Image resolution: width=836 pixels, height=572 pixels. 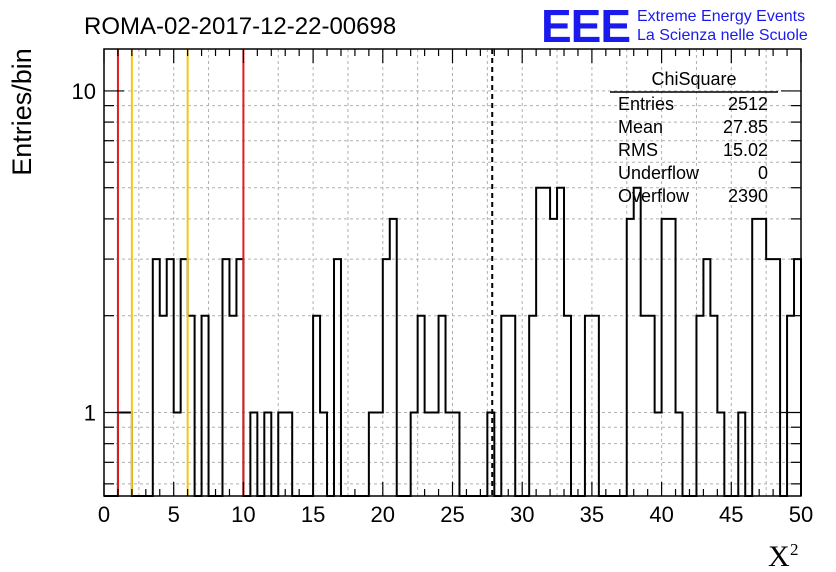 What do you see at coordinates (84, 91) in the screenshot?
I see `y-tick-label: 10` at bounding box center [84, 91].